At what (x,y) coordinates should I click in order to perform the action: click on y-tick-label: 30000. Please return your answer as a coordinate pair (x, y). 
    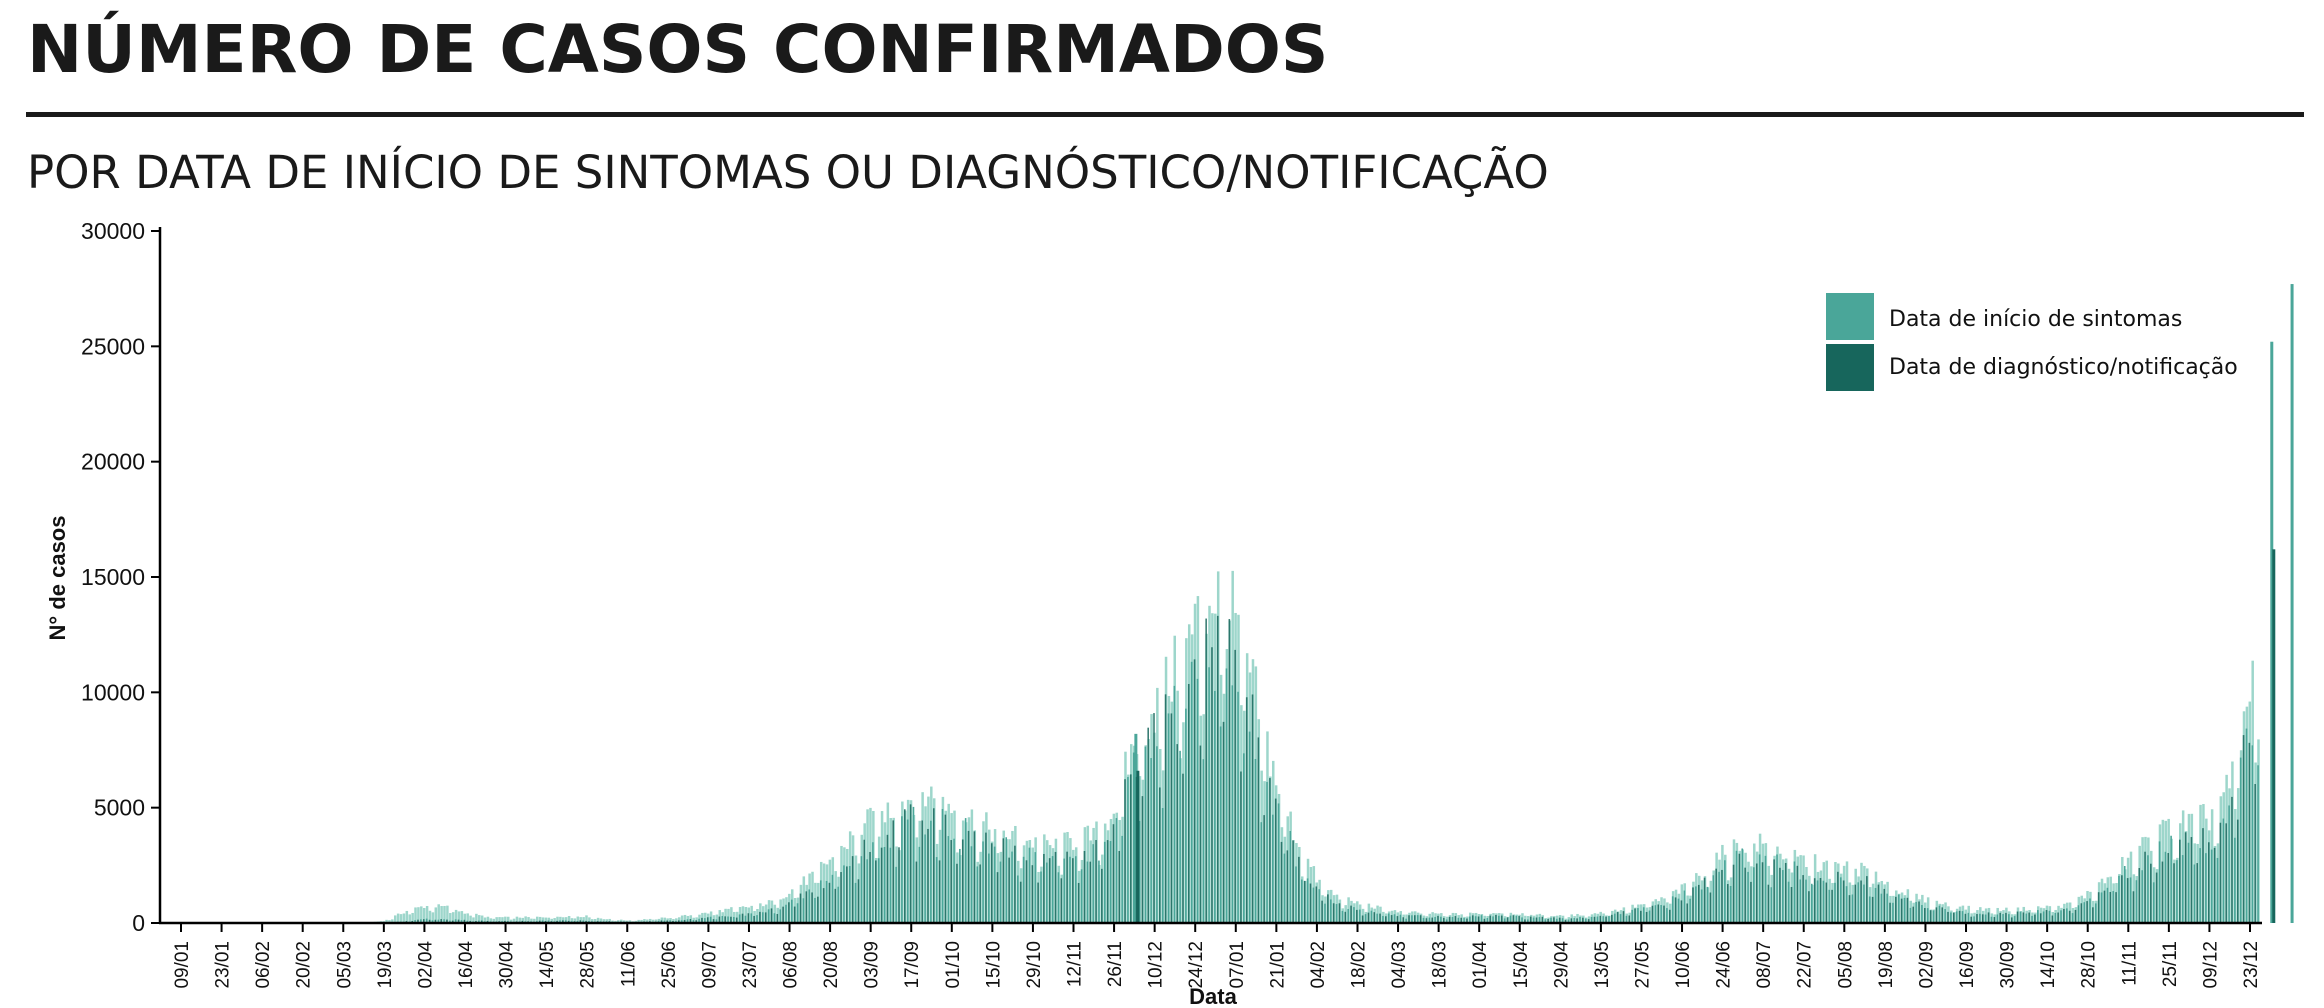
    Looking at the image, I should click on (113, 231).